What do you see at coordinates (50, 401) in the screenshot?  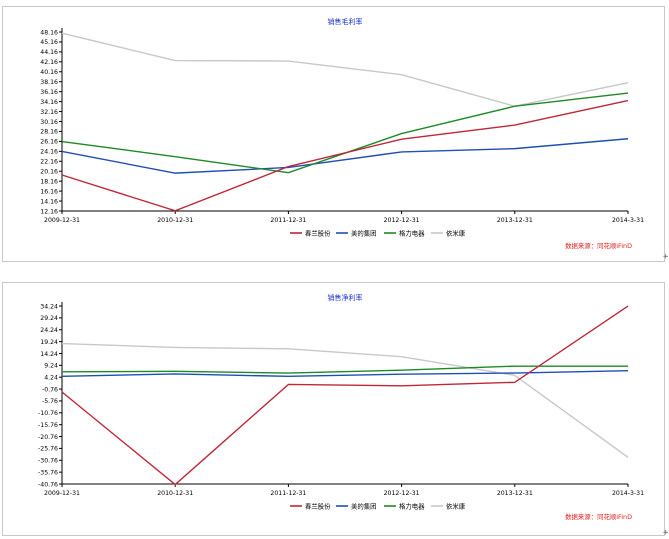 I see `y-tick-label: -5.76` at bounding box center [50, 401].